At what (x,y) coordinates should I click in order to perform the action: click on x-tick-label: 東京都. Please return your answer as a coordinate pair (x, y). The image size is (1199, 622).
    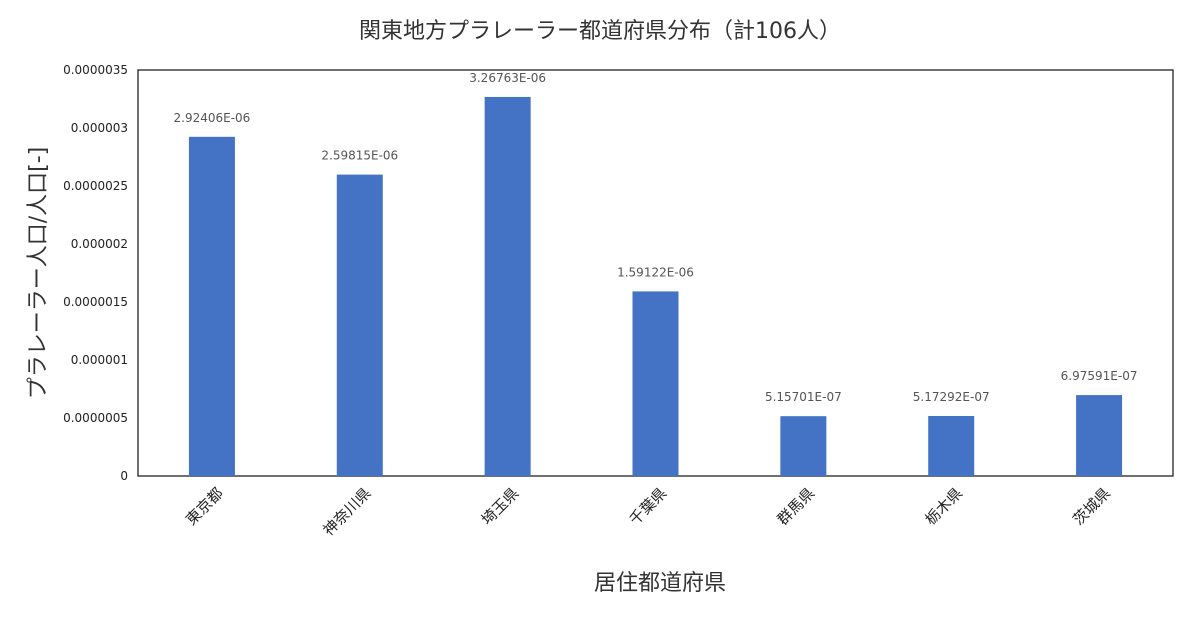
    Looking at the image, I should click on (204, 506).